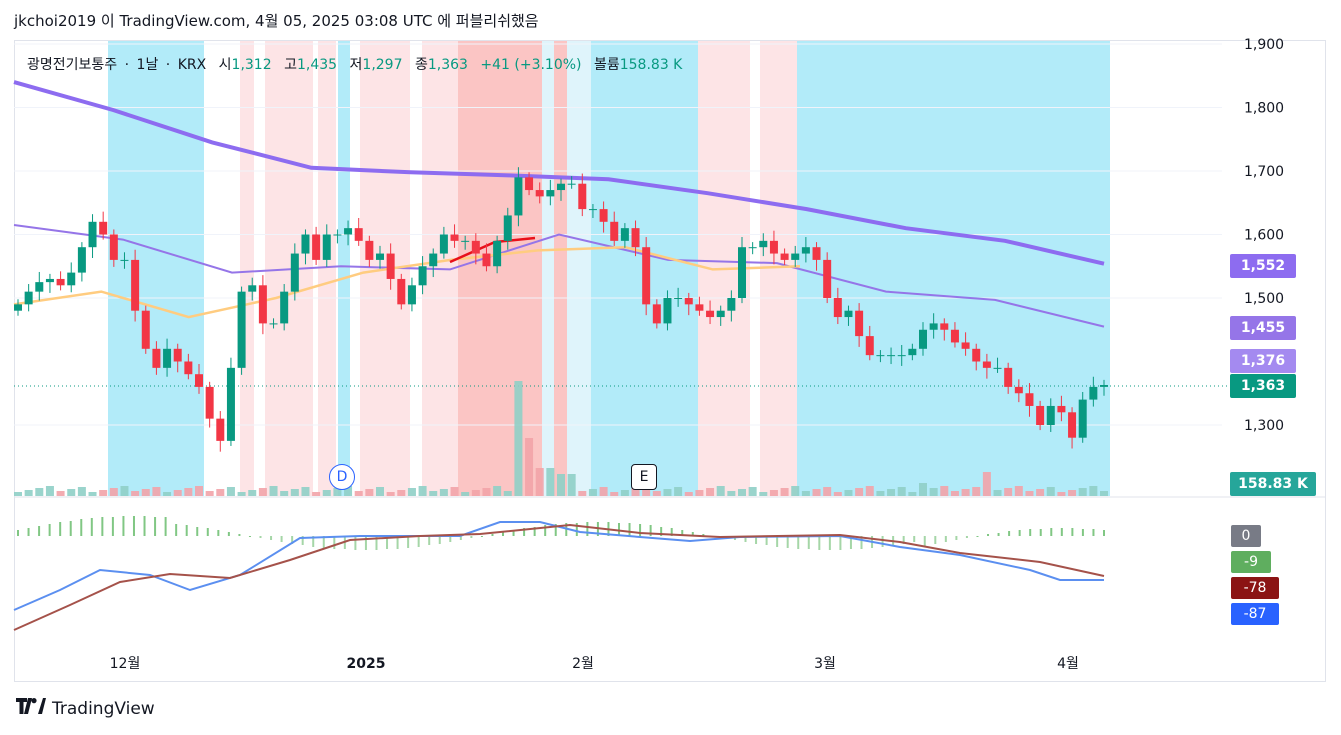  What do you see at coordinates (85, 708) in the screenshot?
I see `tradingview-footer: TradingView` at bounding box center [85, 708].